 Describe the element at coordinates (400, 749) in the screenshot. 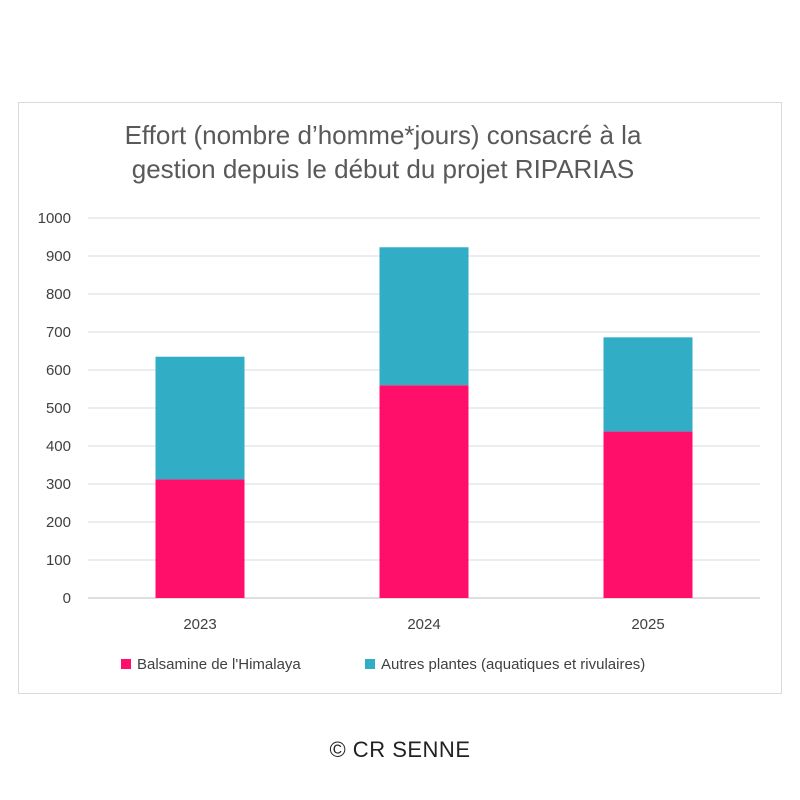

I see `copyright-credit: © CR SENNE` at that location.